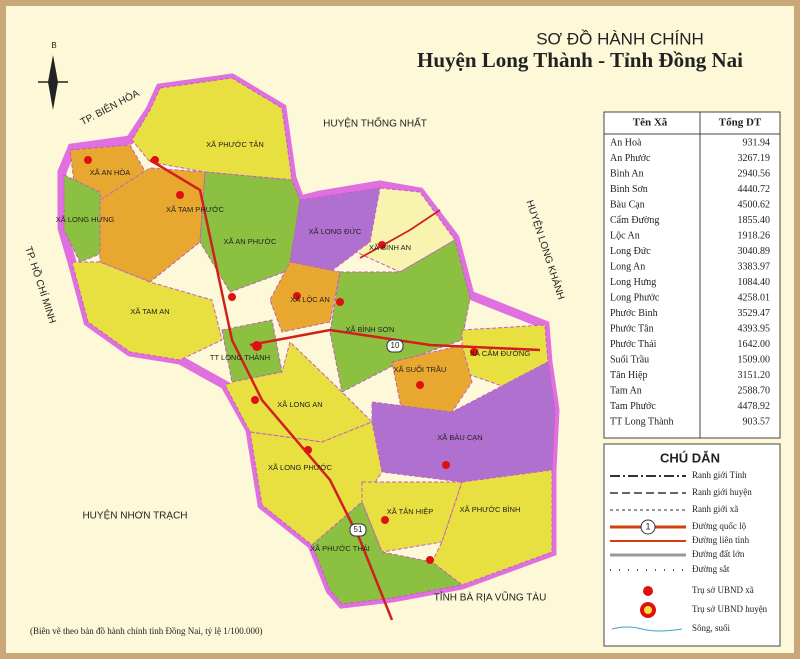 The width and height of the screenshot is (800, 659). I want to click on commune-name: An Phước, so click(630, 158).